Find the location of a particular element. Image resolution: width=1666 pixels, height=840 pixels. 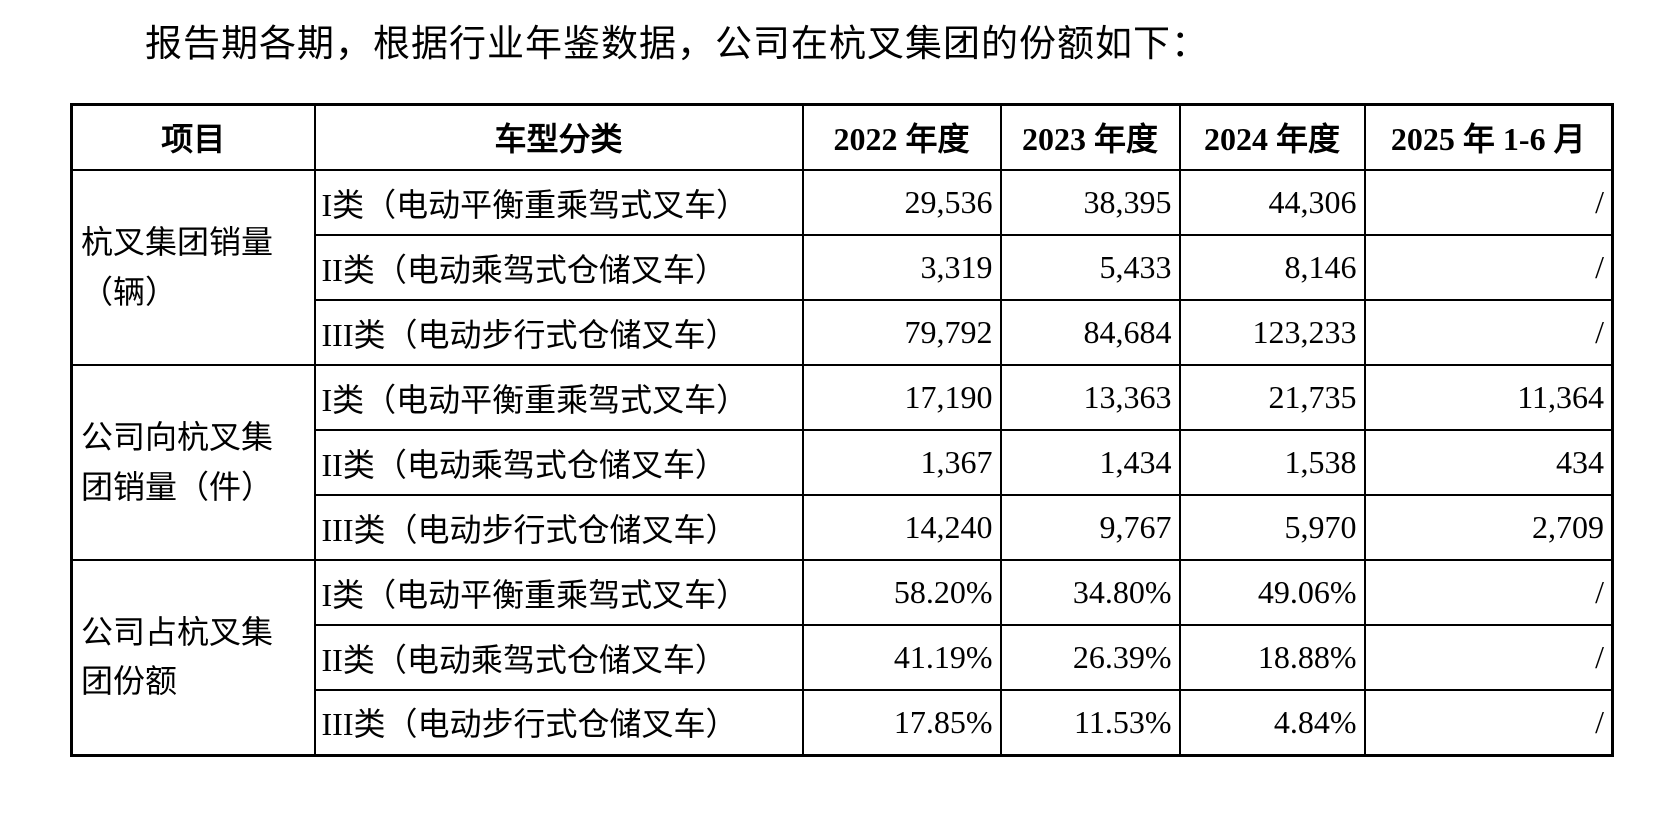

col-header-category: 车型分类 is located at coordinates (558, 137).